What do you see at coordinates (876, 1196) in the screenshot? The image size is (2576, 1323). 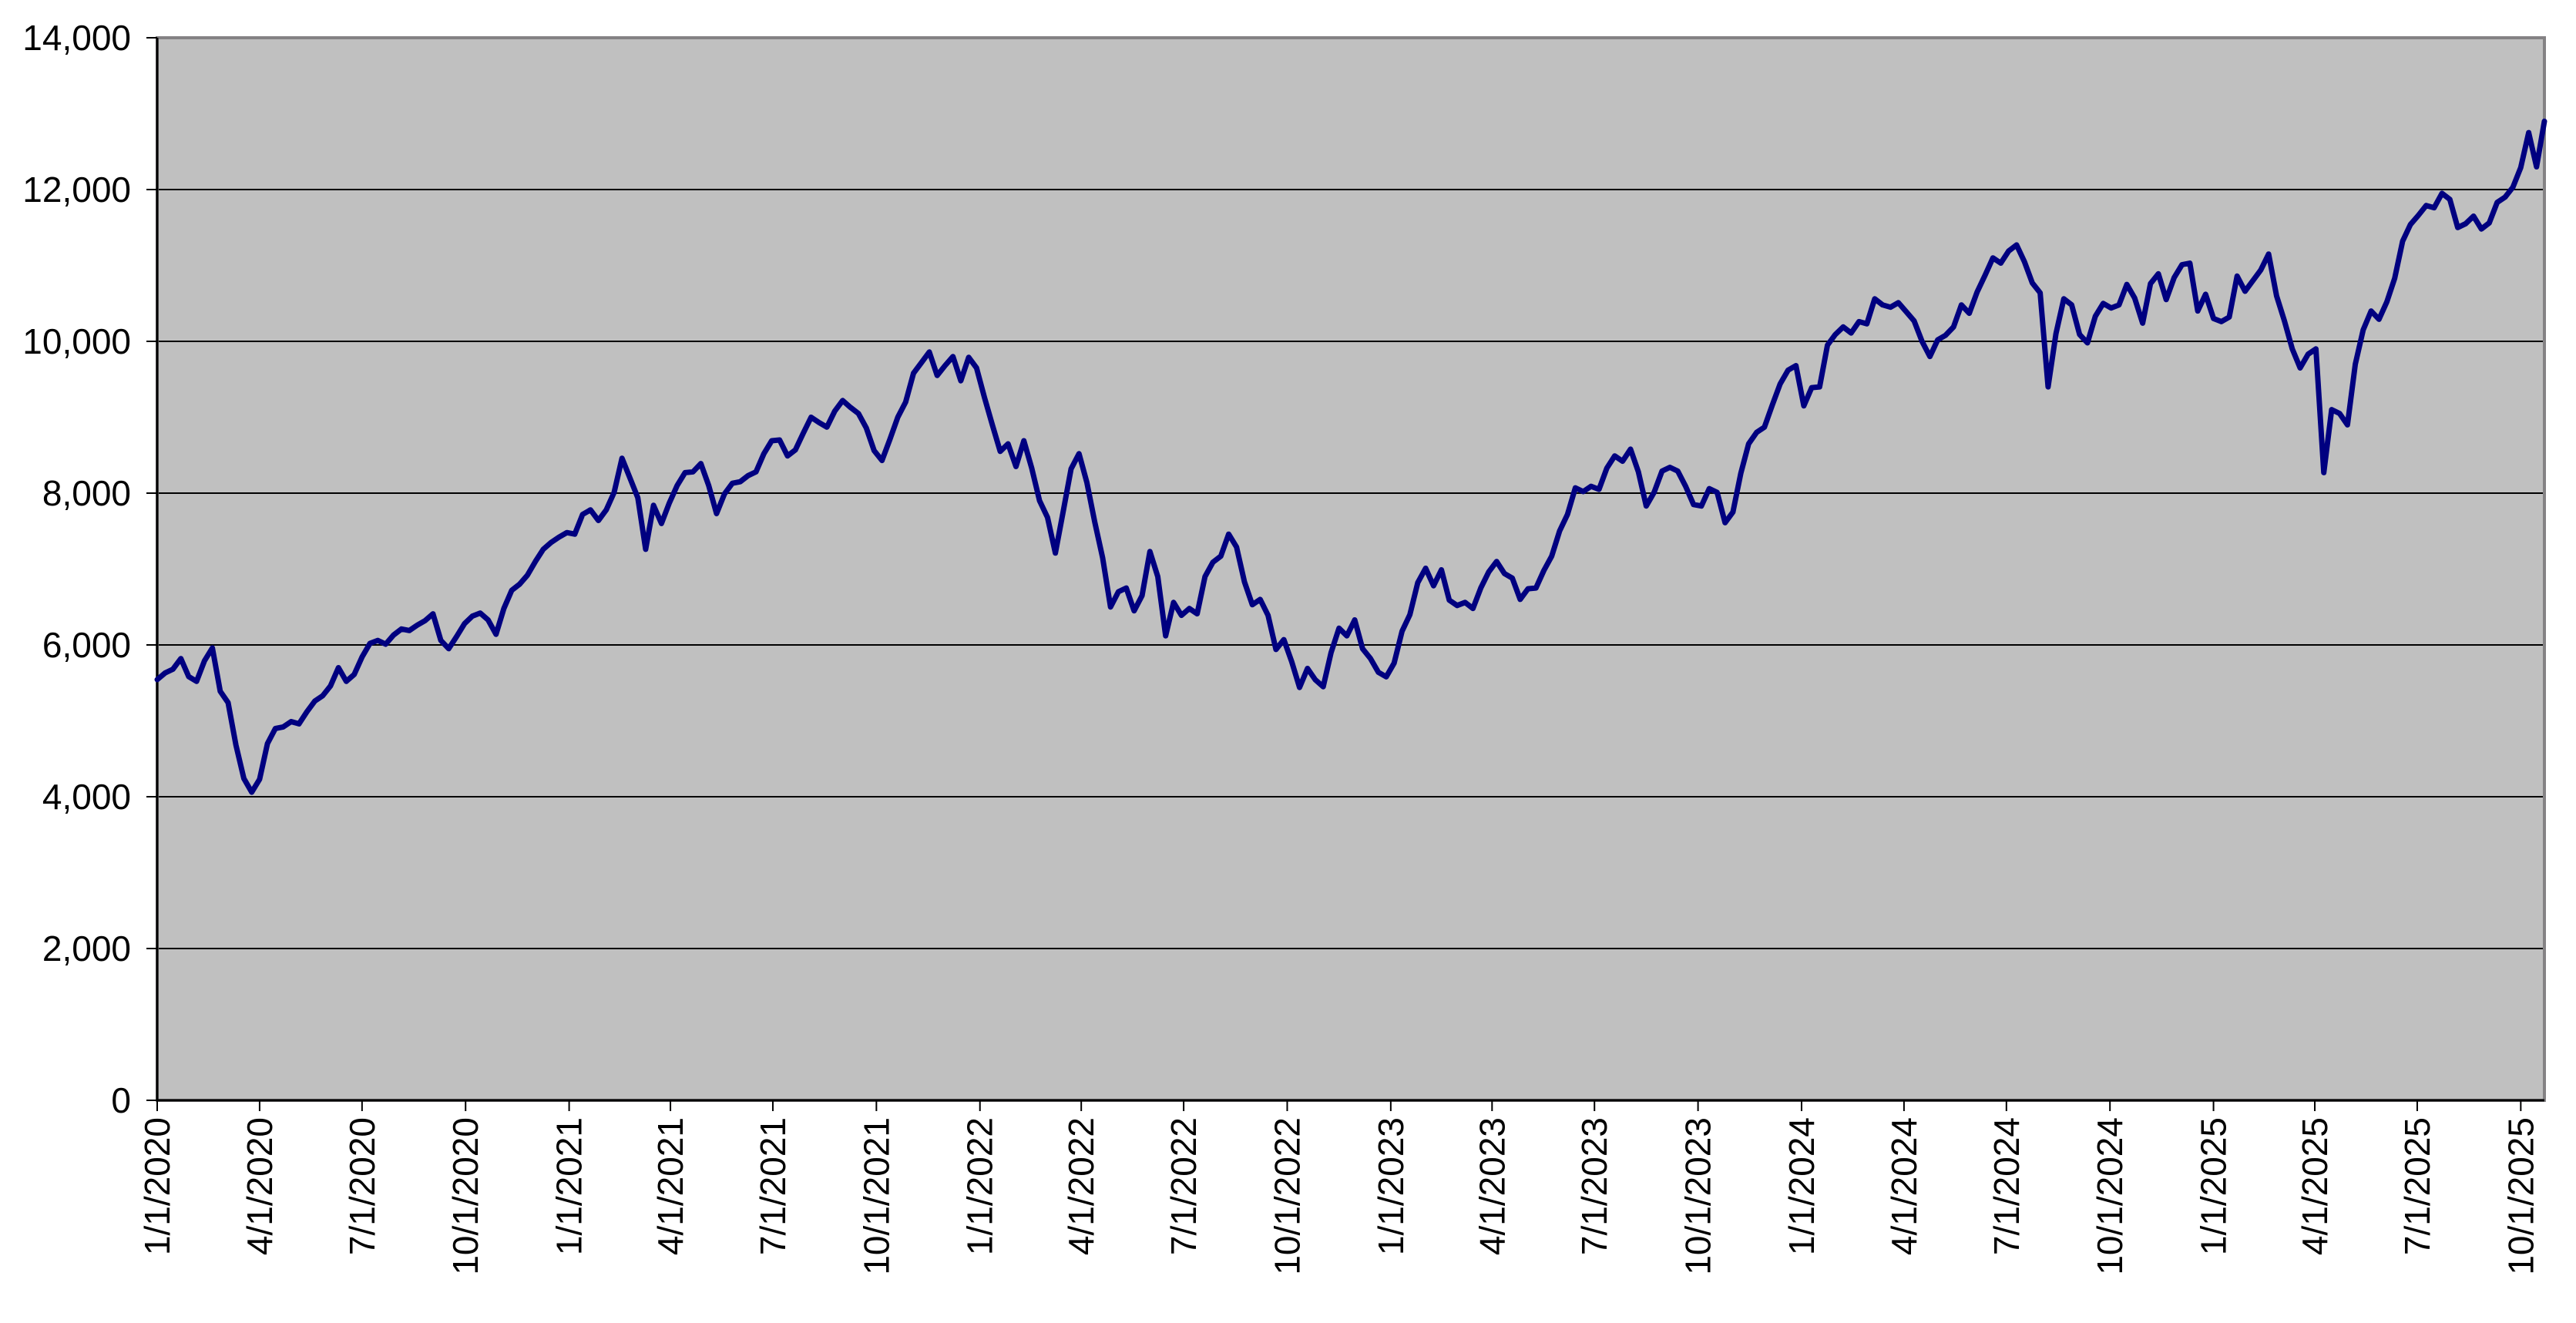 I see `x-axis-label: 10/1/2021` at bounding box center [876, 1196].